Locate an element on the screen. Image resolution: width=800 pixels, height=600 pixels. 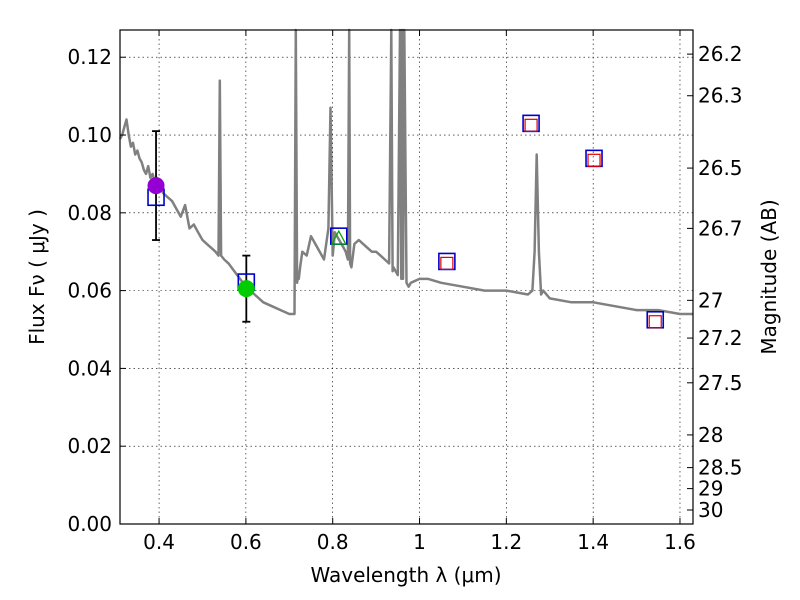
y-tick-label-4: 0.08 is located at coordinates (89, 213).